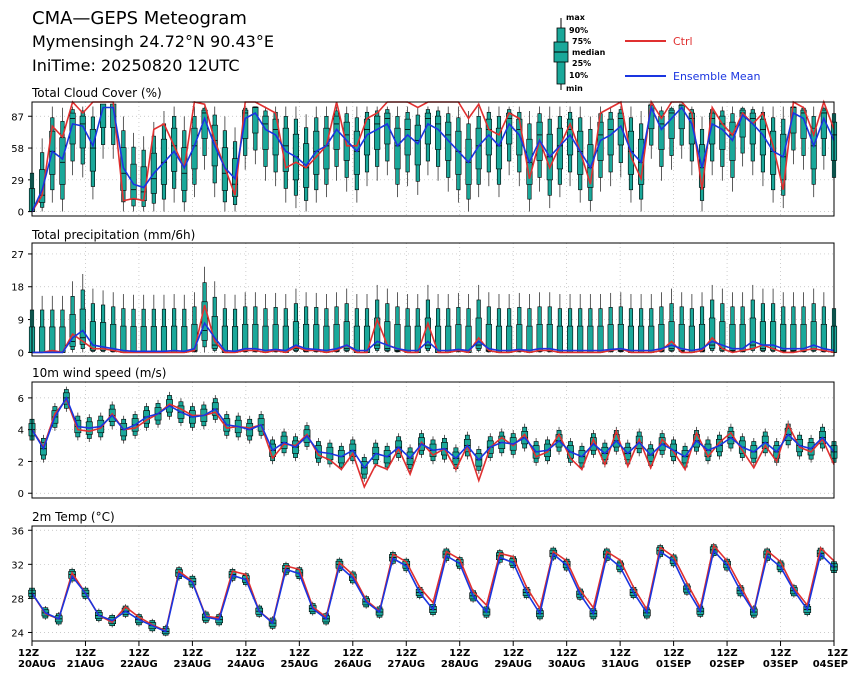 Image resolution: width=860 pixels, height=679 pixels. I want to click on legend-min-label: min, so click(574, 88).